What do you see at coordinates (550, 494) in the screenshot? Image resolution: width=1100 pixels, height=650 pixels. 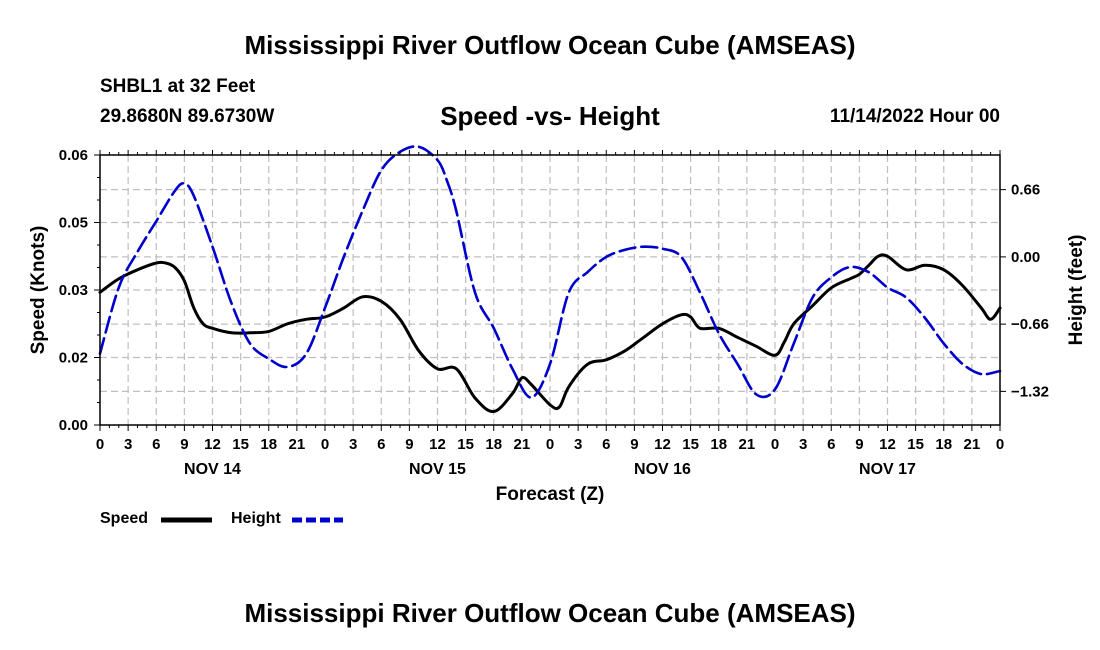 I see `x-axis-label: Forecast (Z)` at bounding box center [550, 494].